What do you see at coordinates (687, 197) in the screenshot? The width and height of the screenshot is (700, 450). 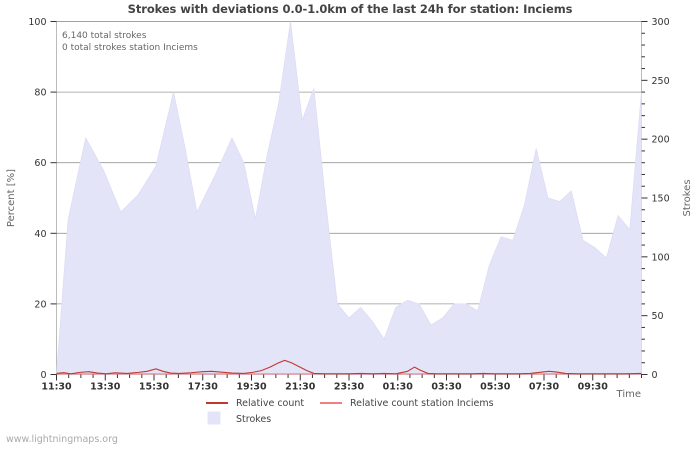 I see `y-axis-right-title: Strokes` at bounding box center [687, 197].